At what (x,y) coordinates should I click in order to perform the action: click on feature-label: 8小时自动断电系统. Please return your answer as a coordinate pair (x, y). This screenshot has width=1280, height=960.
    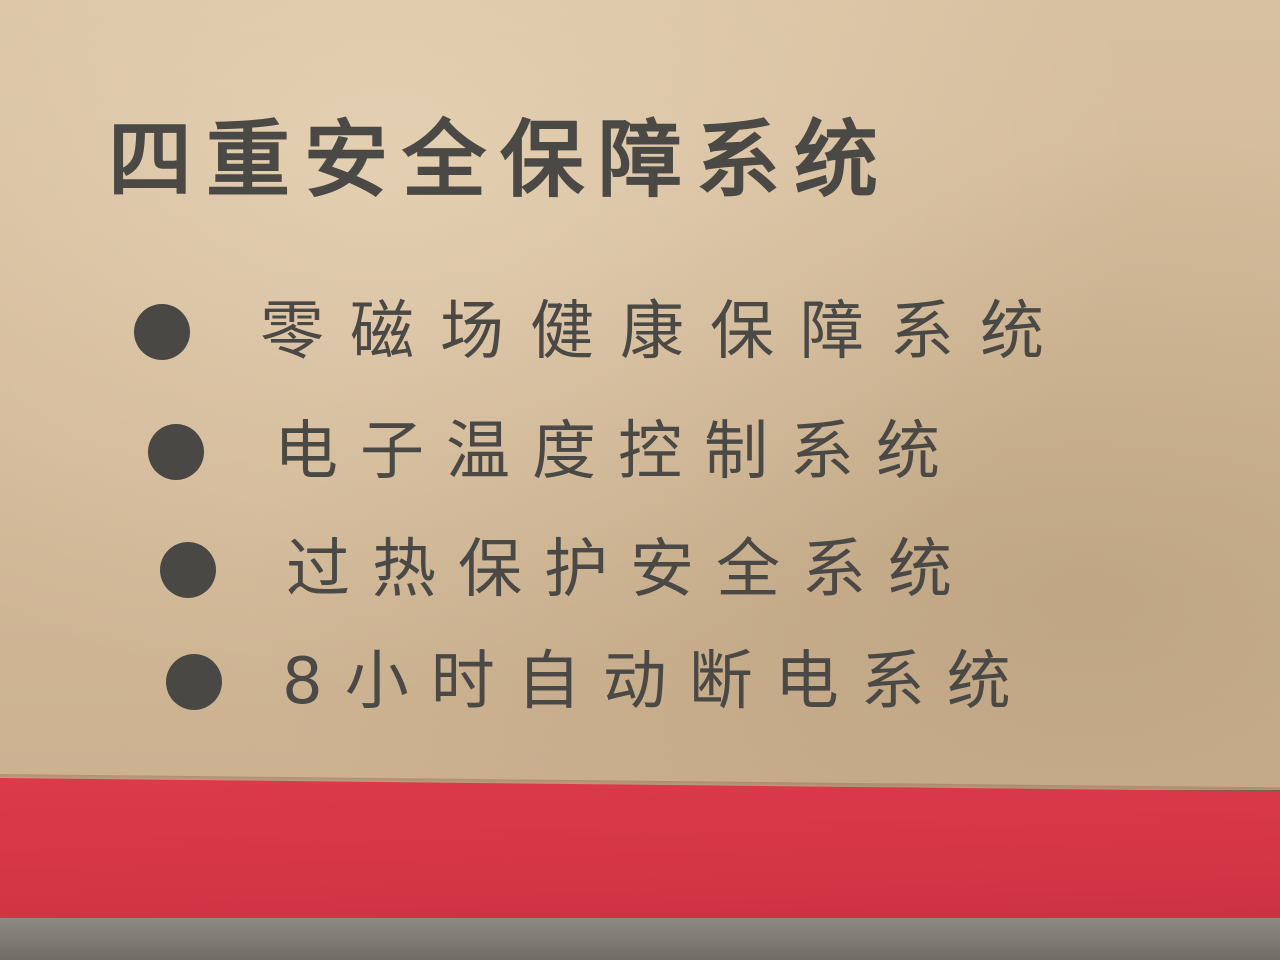
    Looking at the image, I should click on (657, 682).